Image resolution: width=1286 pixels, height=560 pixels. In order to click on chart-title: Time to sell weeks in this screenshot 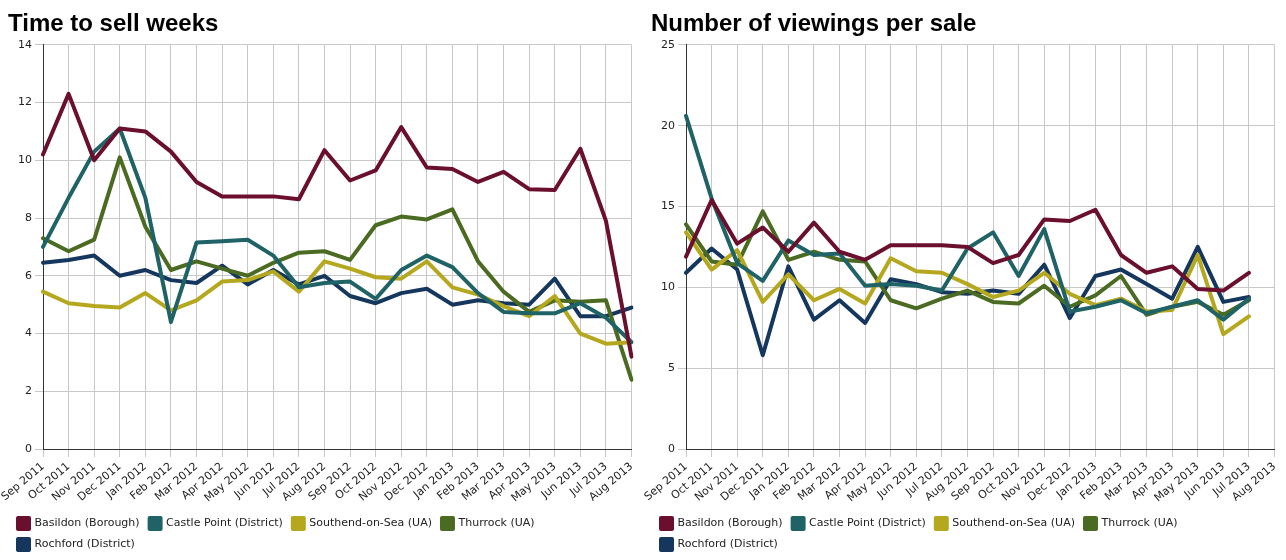, I will do `click(113, 23)`.